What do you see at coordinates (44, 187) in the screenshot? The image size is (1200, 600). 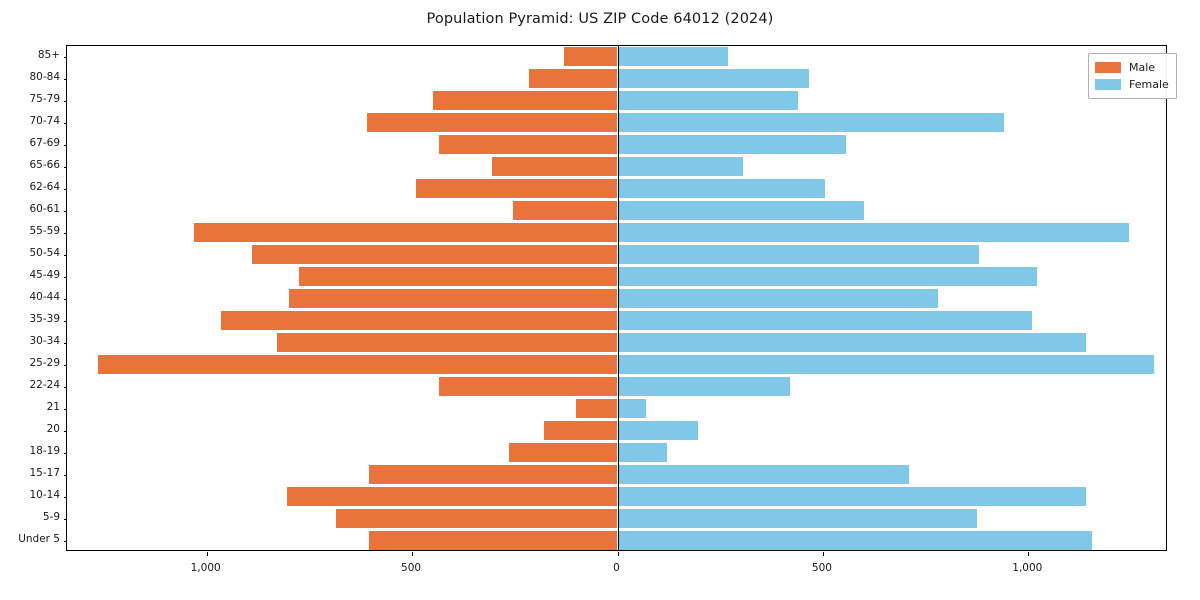 I see `y-axis-label-62-64: 62-64` at bounding box center [44, 187].